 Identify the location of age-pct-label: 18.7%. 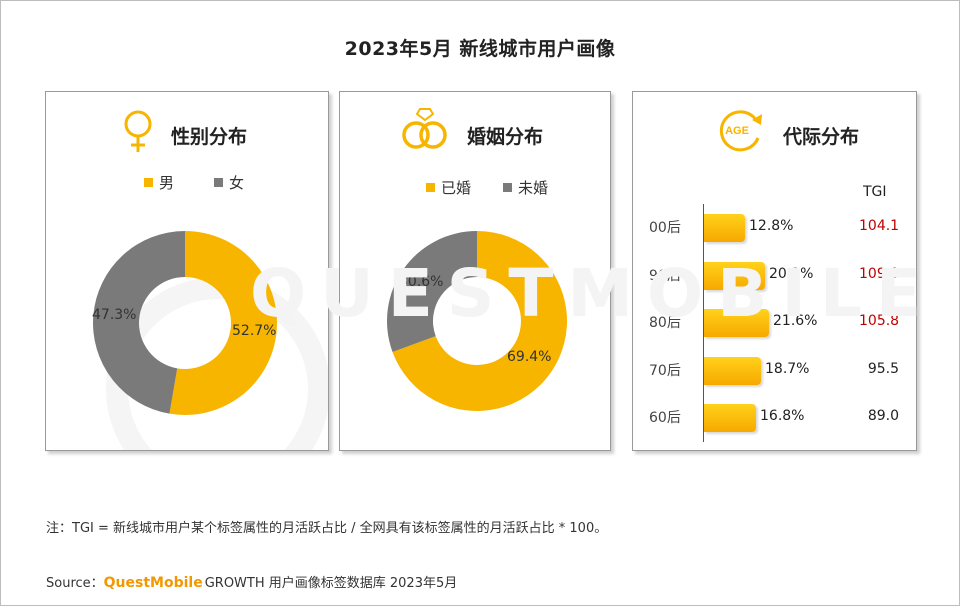
(787, 369).